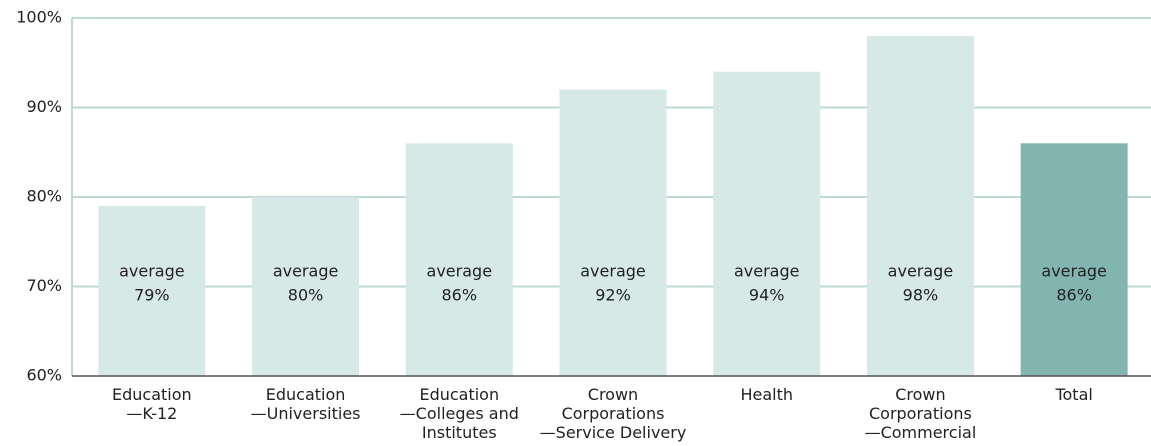 This screenshot has height=446, width=1151. Describe the element at coordinates (306, 413) in the screenshot. I see `x-tick-line: —Universities` at that location.